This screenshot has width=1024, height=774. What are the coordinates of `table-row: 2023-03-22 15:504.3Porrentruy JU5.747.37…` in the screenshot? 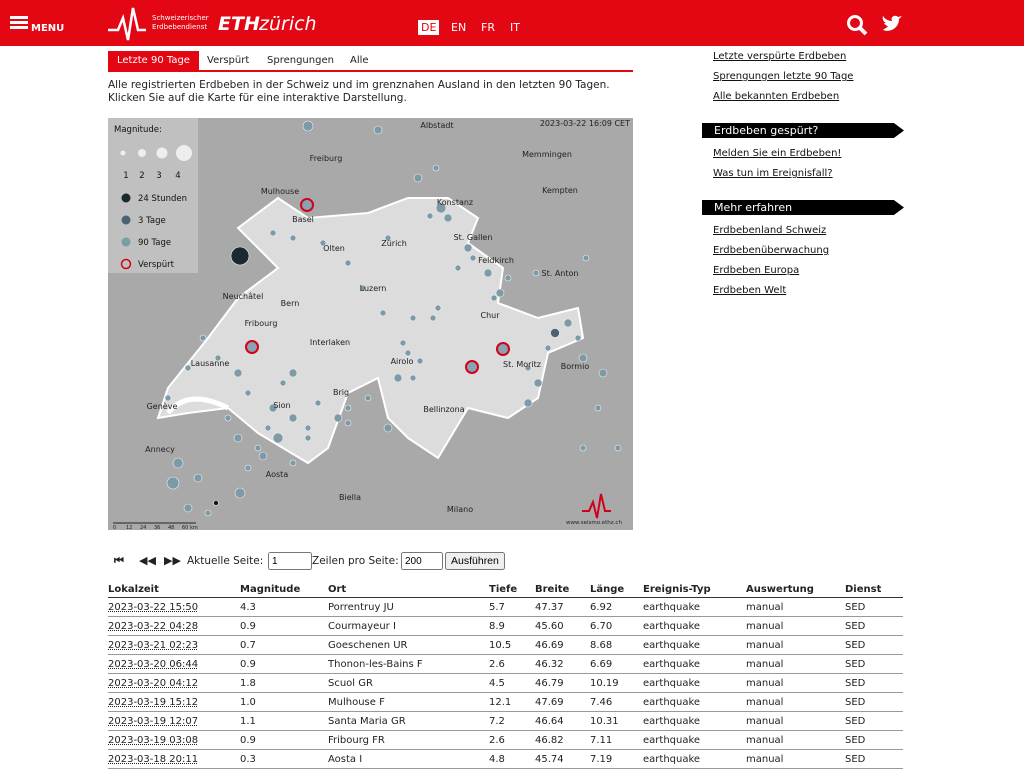 It's located at (505, 607).